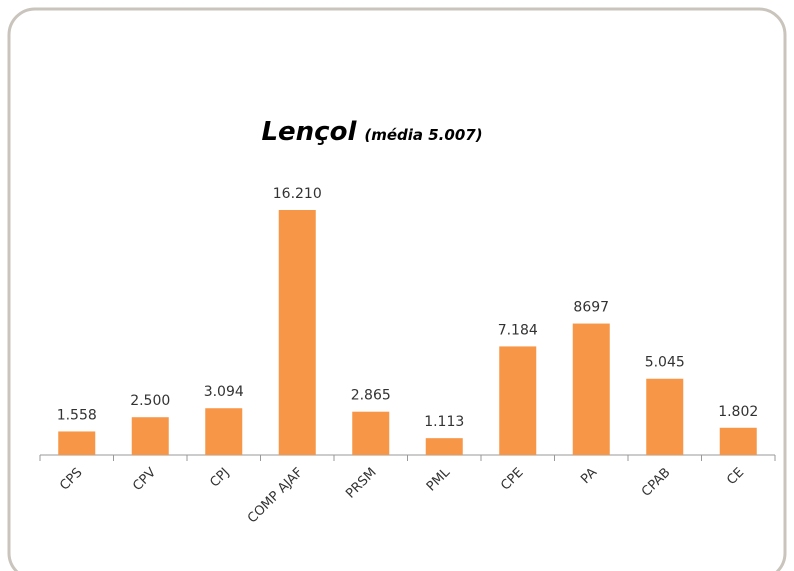 The image size is (794, 571). Describe the element at coordinates (738, 412) in the screenshot. I see `data-label: 1.802` at that location.